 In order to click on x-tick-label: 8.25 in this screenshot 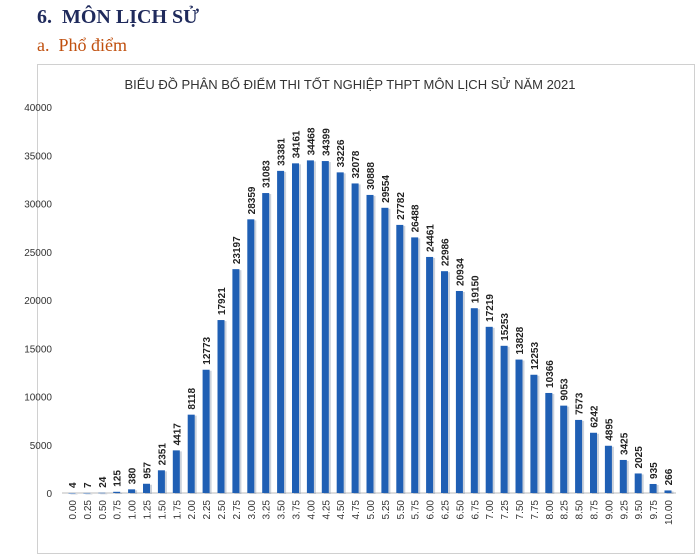, I will do `click(565, 510)`.